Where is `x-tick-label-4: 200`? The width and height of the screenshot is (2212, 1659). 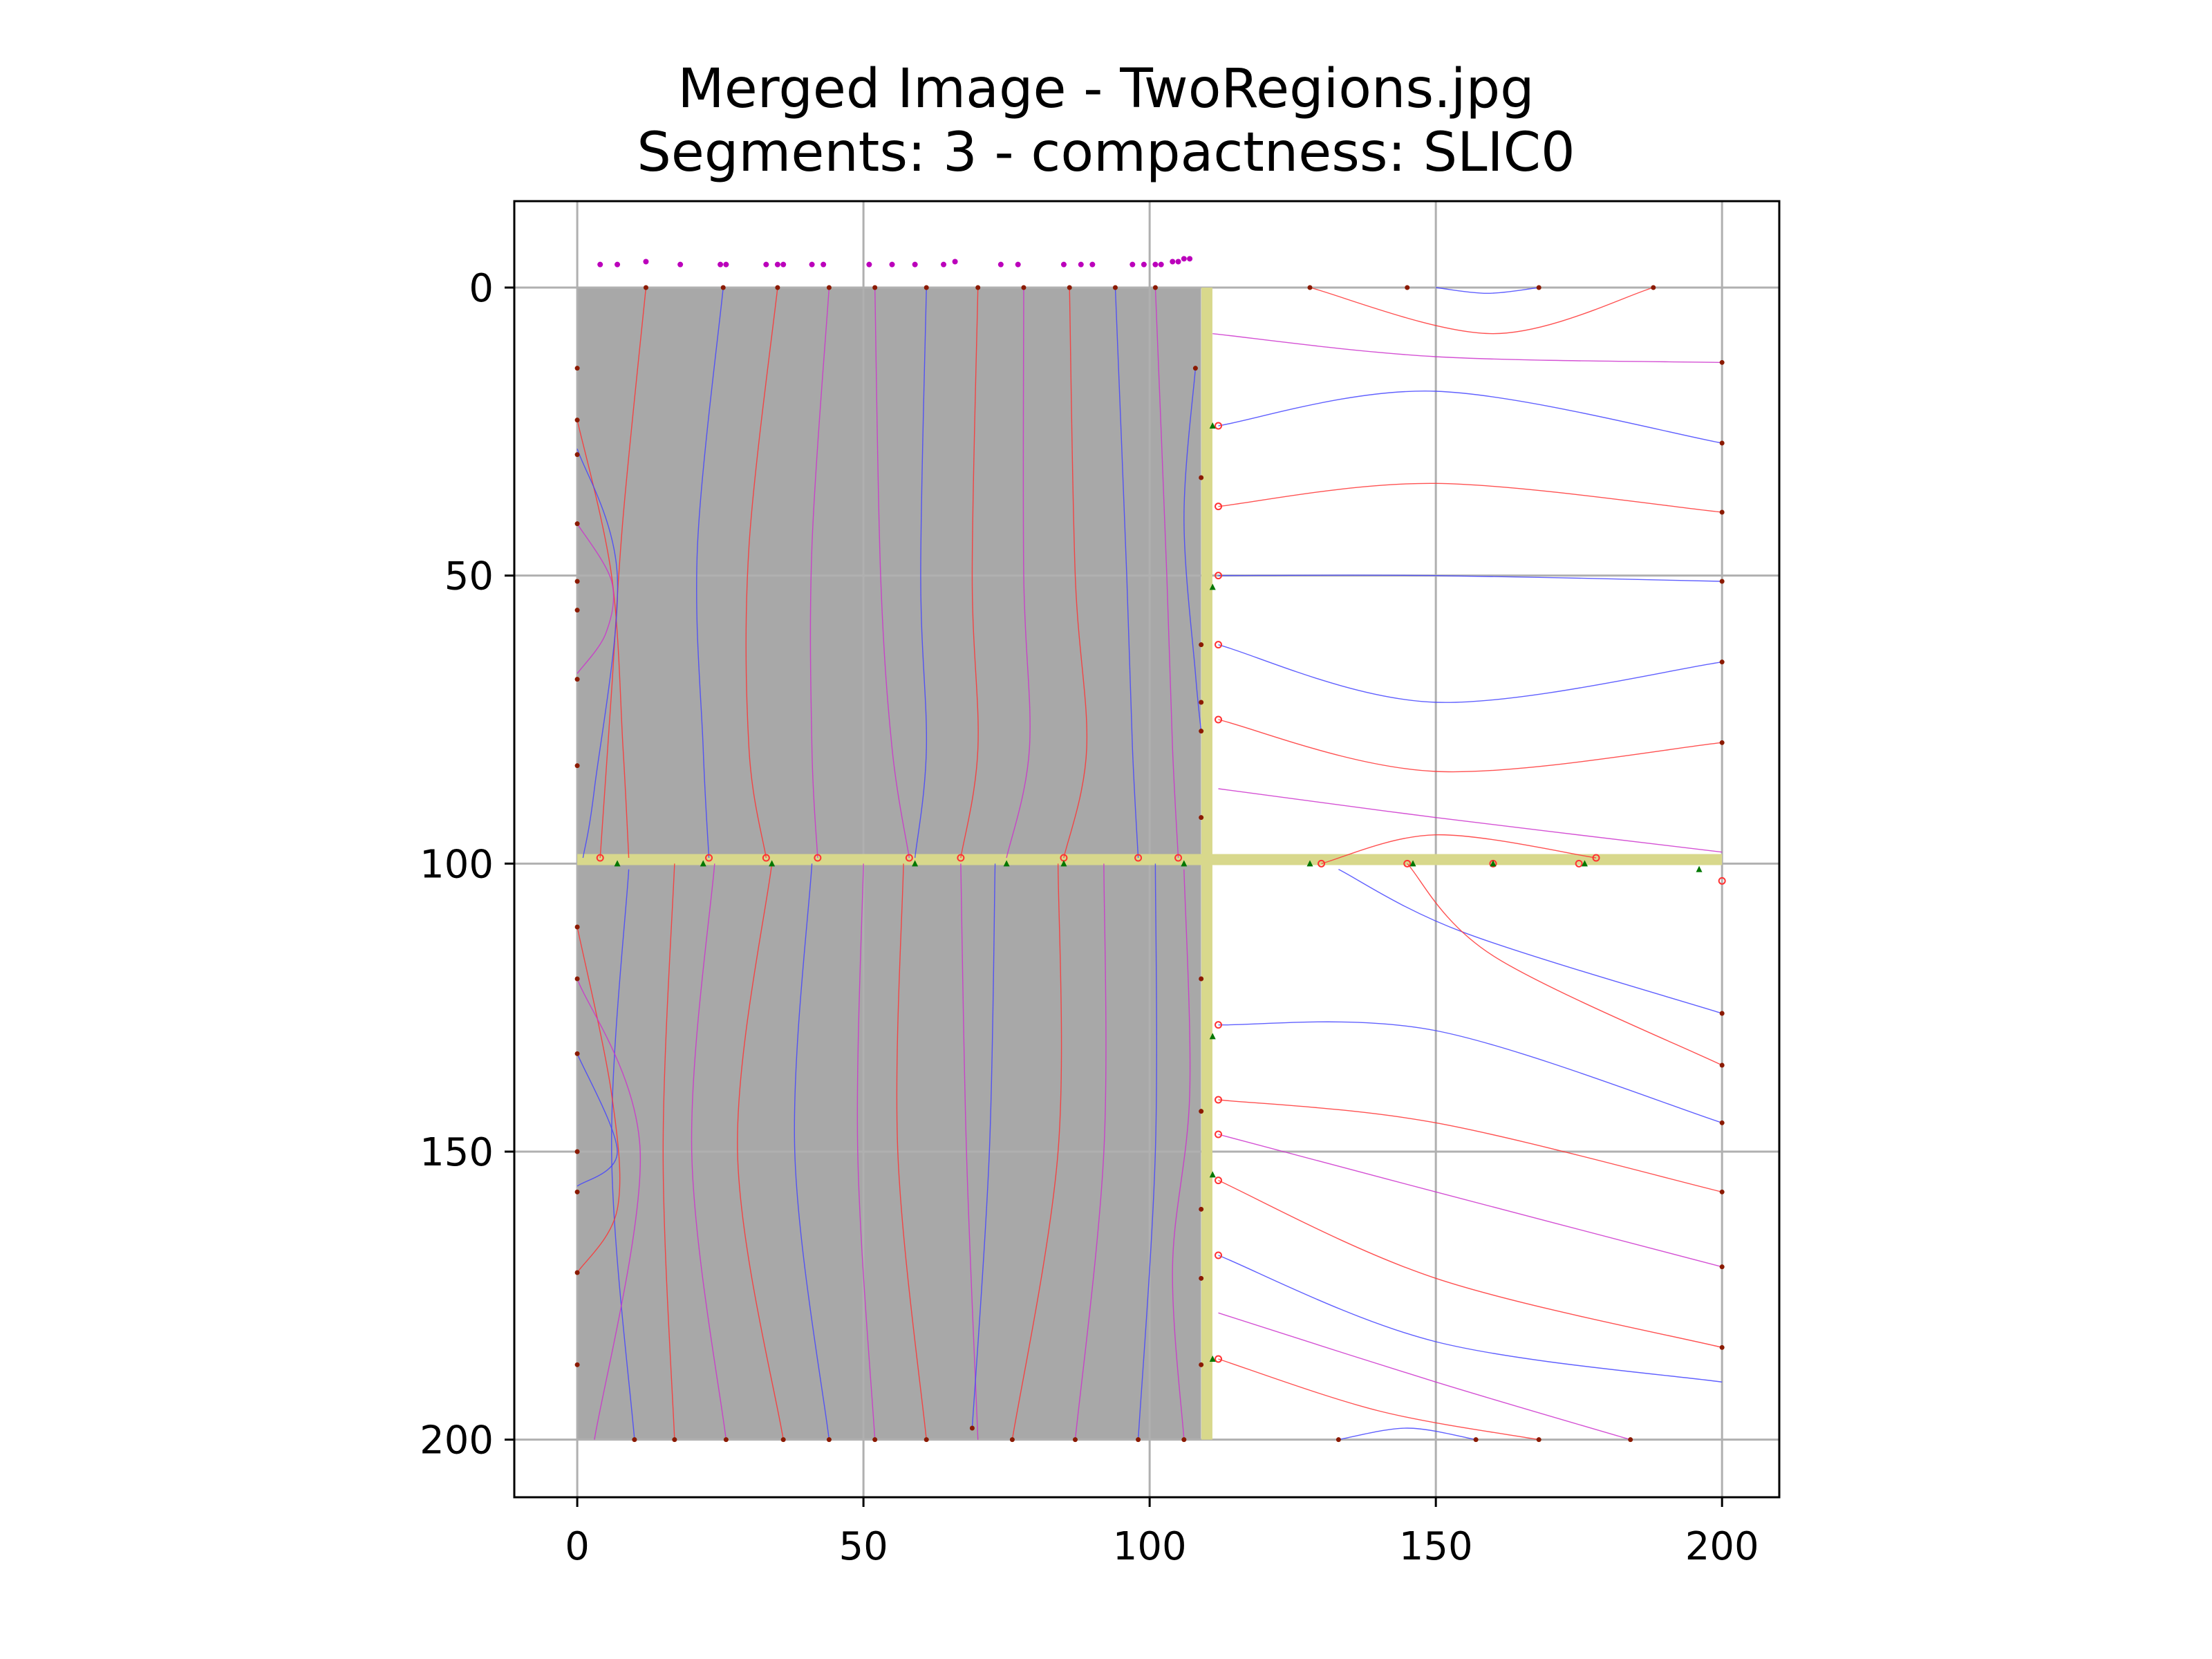
x-tick-label-4: 200 is located at coordinates (1722, 1546).